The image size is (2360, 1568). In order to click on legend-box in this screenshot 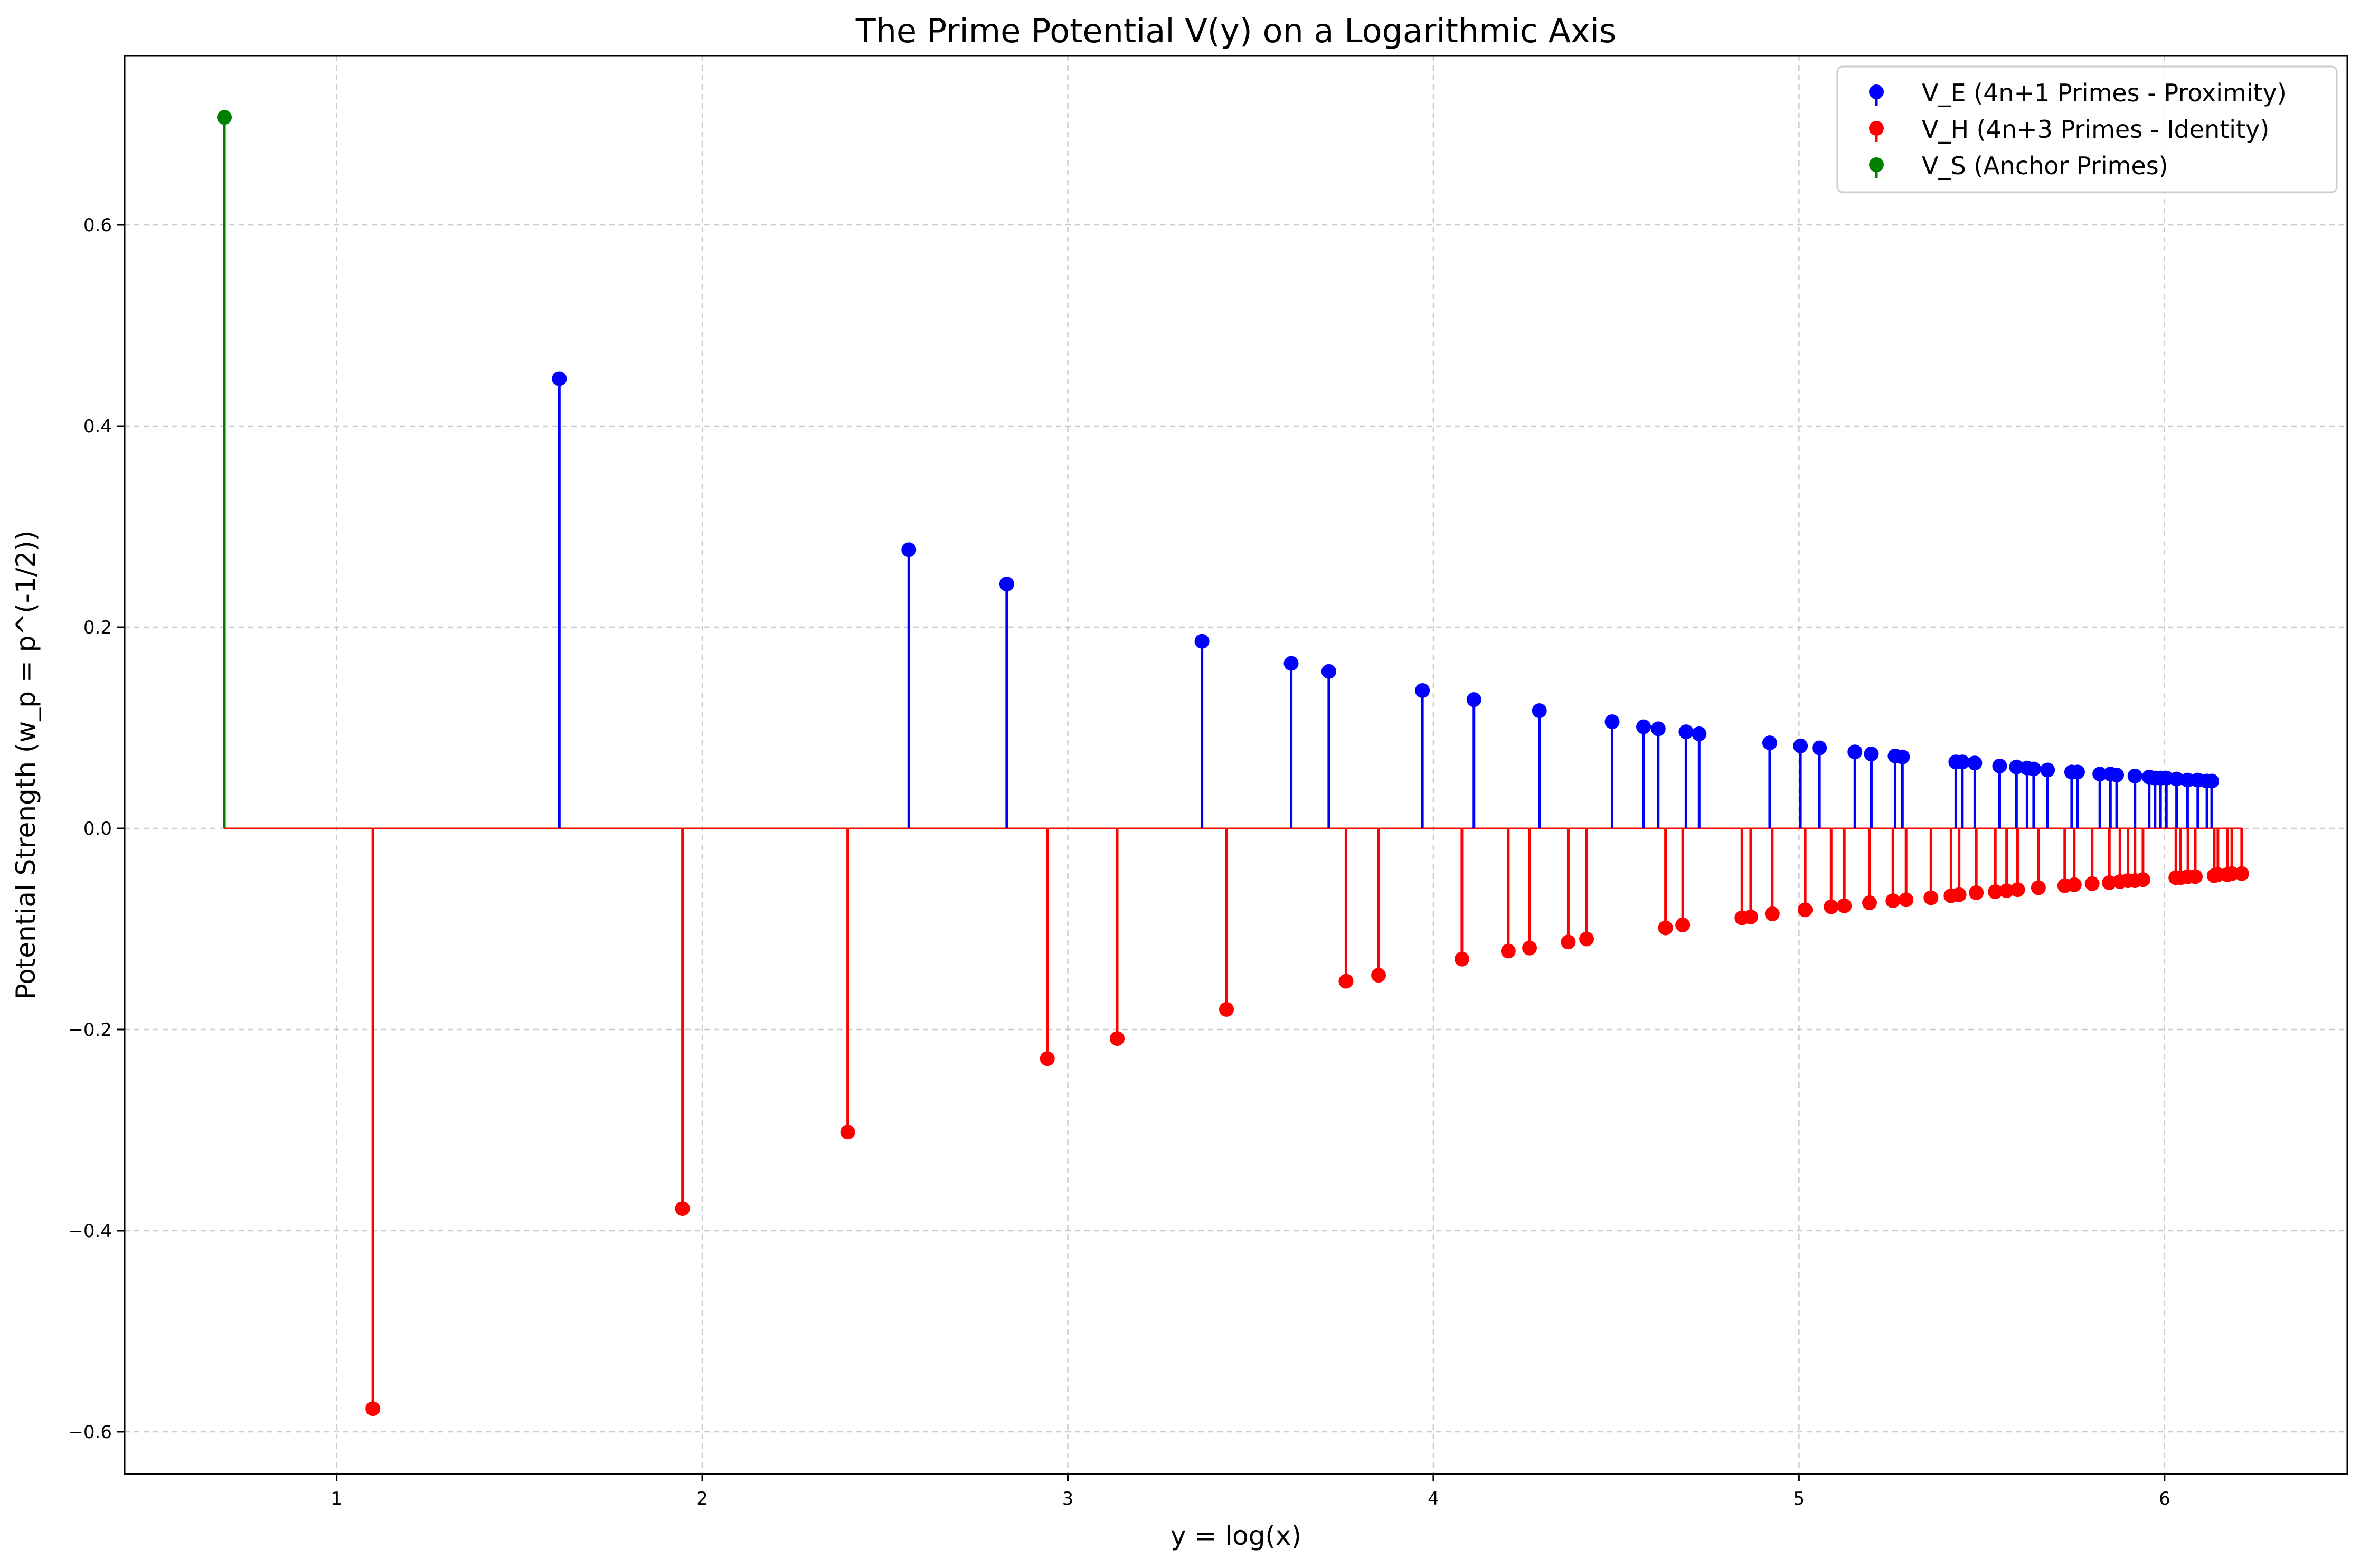, I will do `click(2087, 129)`.